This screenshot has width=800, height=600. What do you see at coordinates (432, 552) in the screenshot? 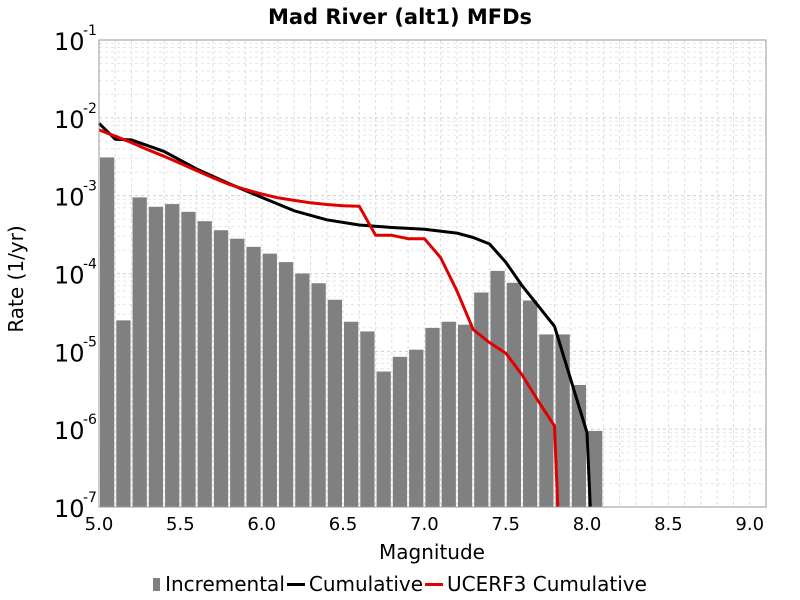
I see `x-axis-label: Magnitude` at bounding box center [432, 552].